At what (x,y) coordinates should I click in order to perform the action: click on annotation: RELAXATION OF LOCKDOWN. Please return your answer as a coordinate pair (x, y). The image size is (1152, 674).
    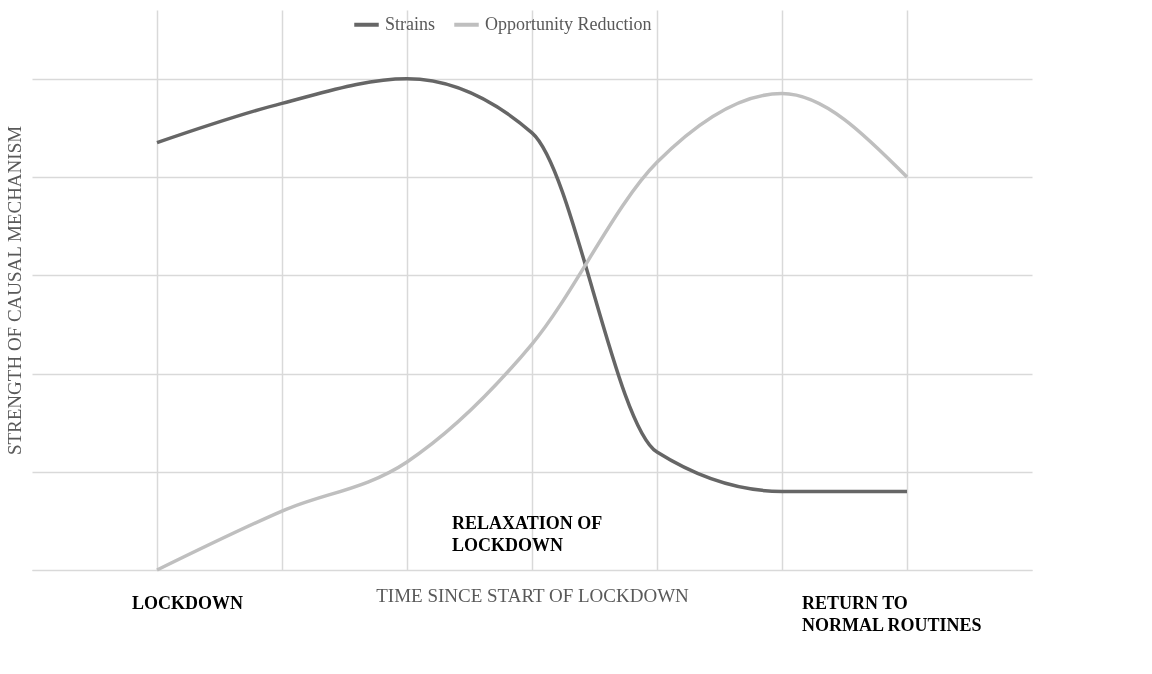
    Looking at the image, I should click on (527, 534).